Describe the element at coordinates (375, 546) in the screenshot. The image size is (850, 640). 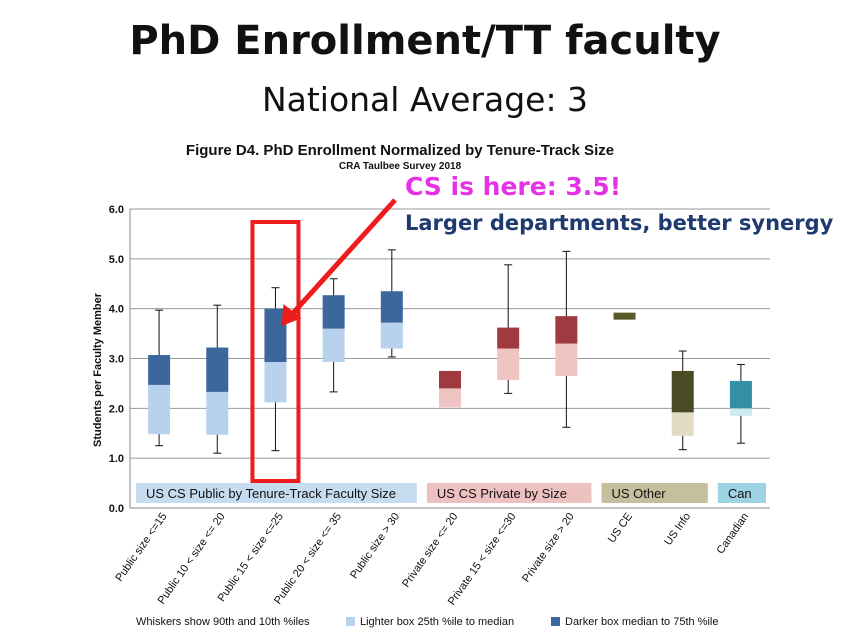
I see `x-tick-label: Public size > 30` at that location.